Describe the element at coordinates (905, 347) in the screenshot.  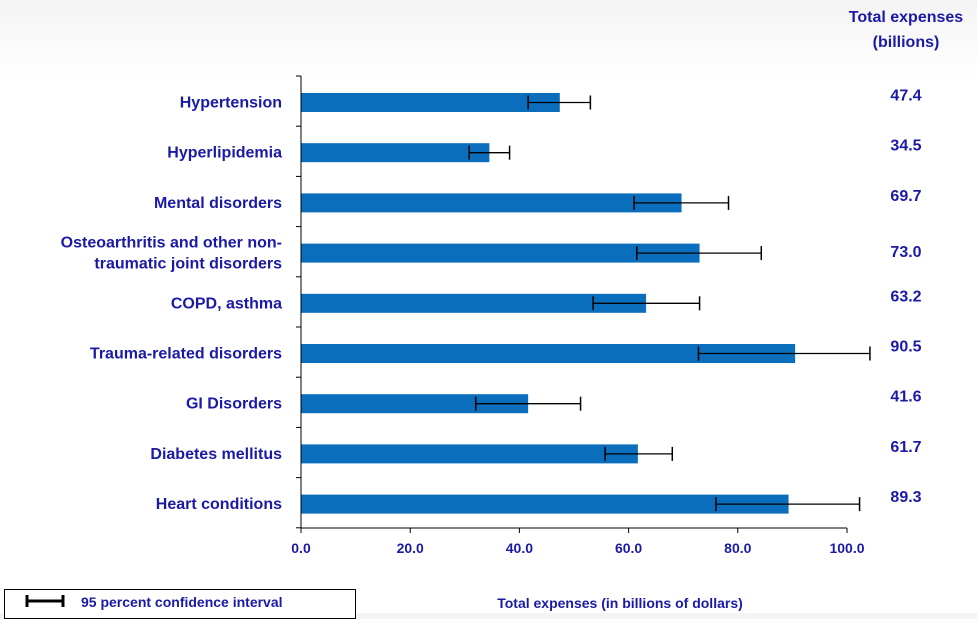
I see `value-label: 90.5` at that location.